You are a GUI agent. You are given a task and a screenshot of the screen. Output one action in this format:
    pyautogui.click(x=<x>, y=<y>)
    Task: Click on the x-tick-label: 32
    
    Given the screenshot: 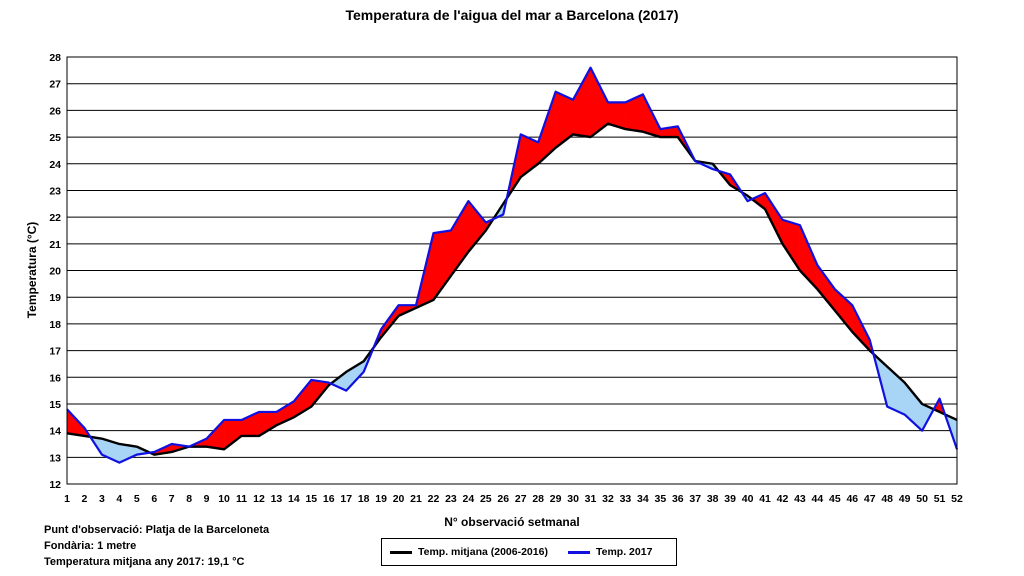 What is the action you would take?
    pyautogui.click(x=608, y=499)
    